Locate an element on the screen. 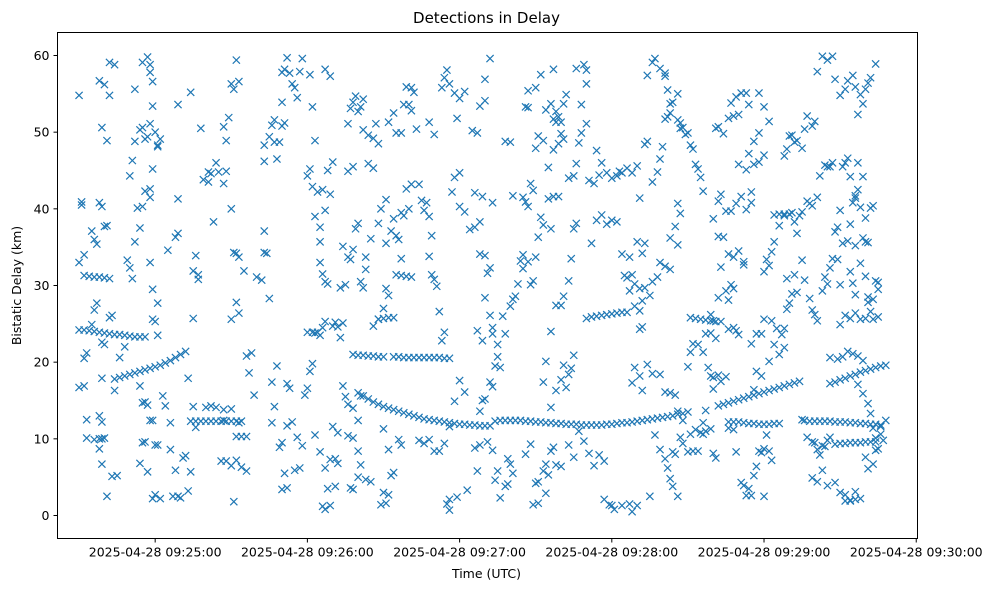  data-point-track-m is located at coordinates (738, 399).